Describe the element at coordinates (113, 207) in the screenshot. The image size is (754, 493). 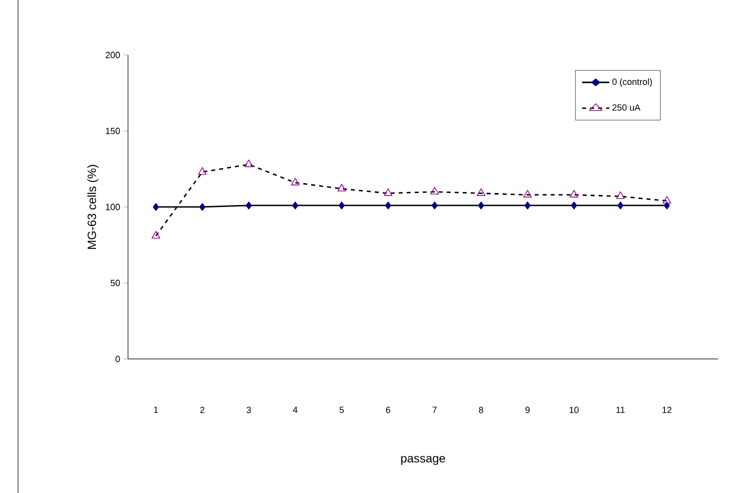
I see `y-tick-label: 100` at that location.